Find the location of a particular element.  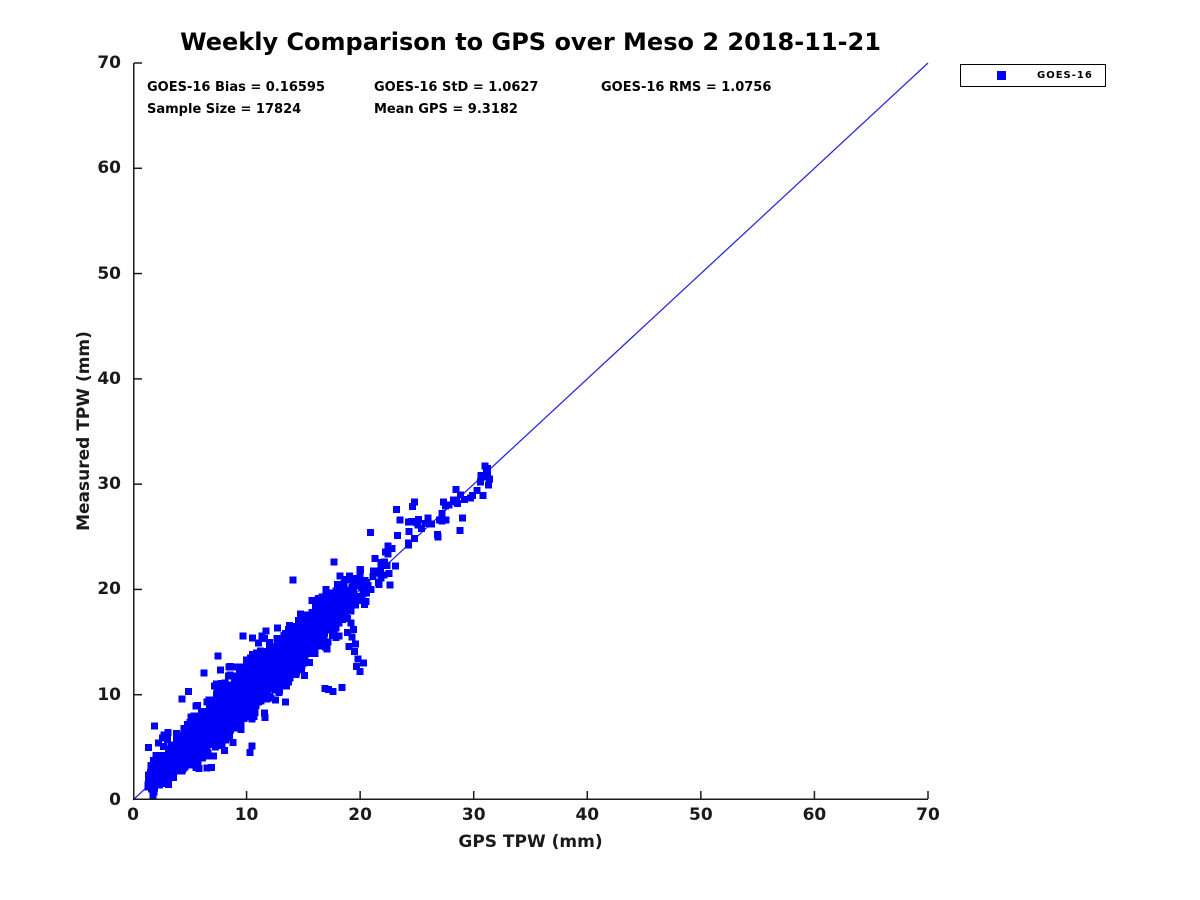

y-tick-label: 50 is located at coordinates (109, 273).